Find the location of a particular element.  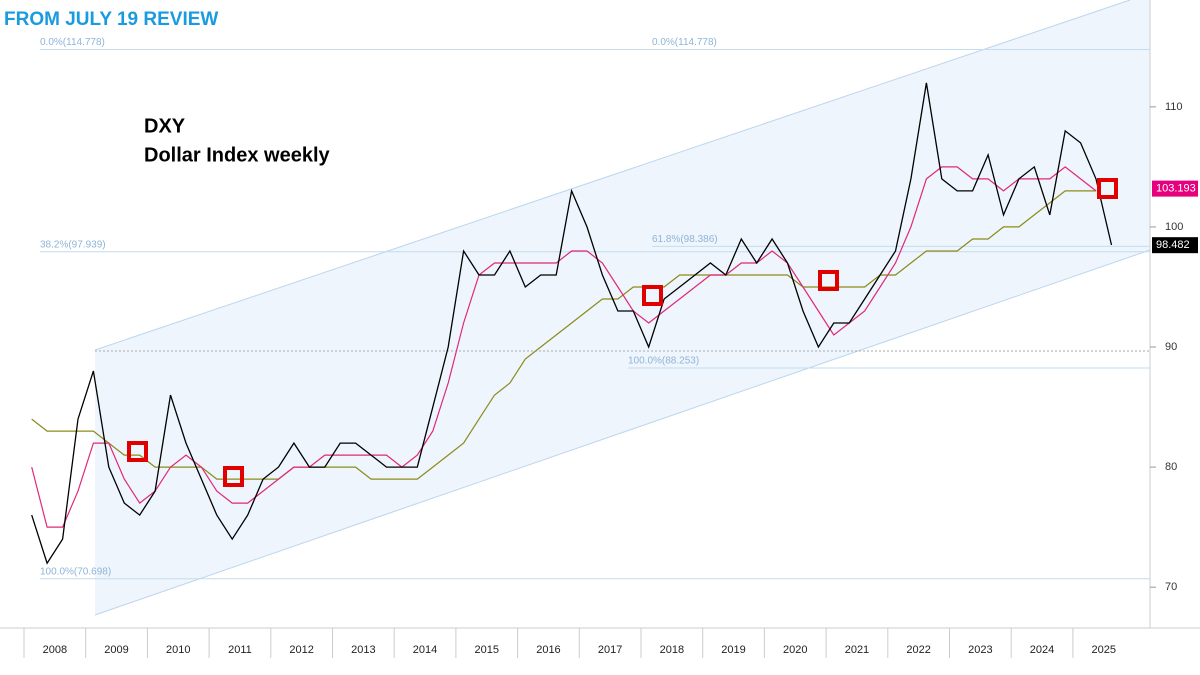

x-tick-label: 2021 is located at coordinates (857, 650).